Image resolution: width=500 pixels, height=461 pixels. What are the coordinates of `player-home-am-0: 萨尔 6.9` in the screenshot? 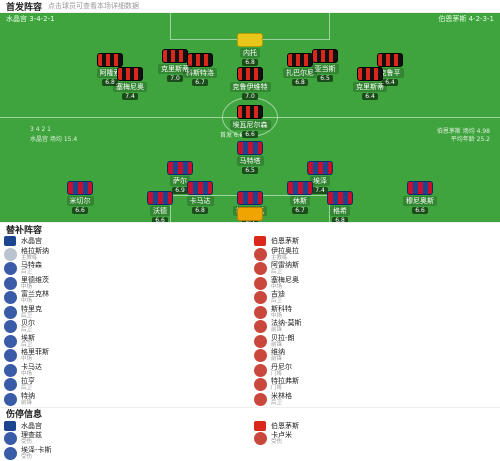 It's located at (180, 177).